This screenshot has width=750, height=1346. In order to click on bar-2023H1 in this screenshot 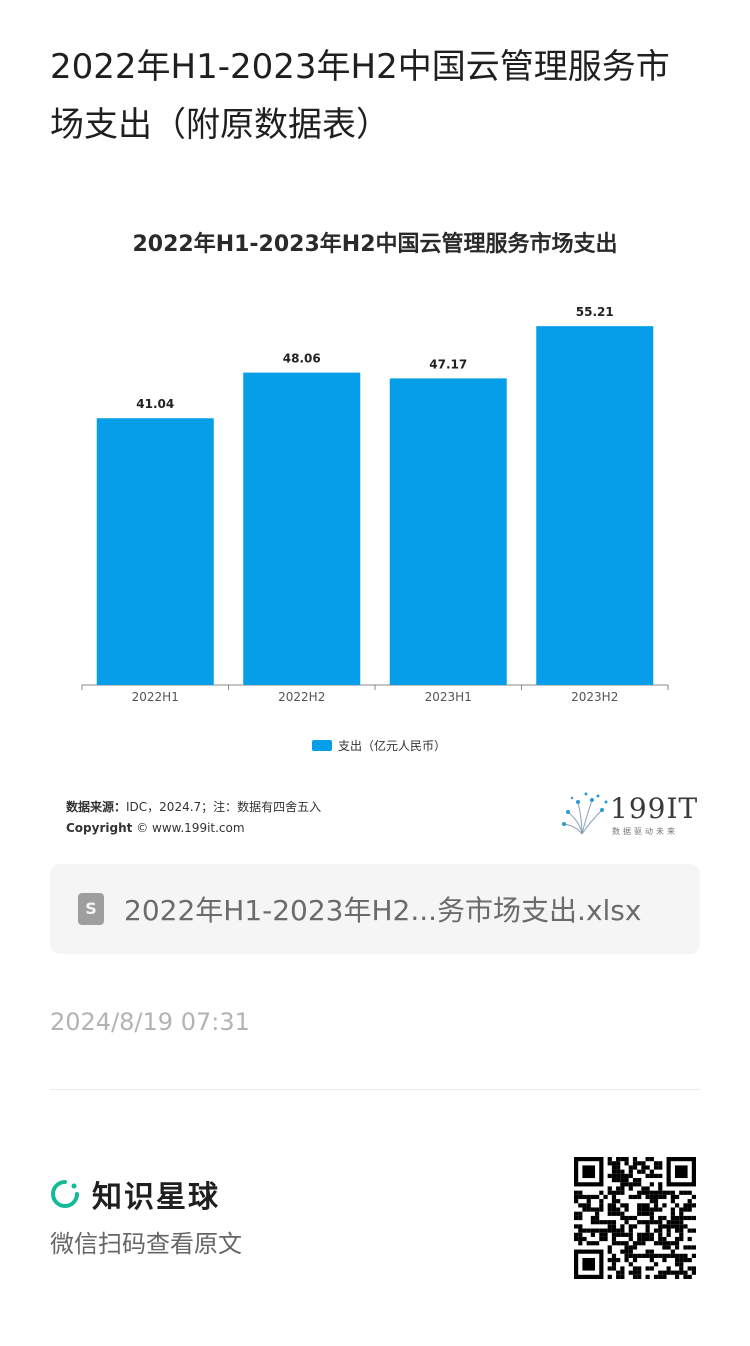, I will do `click(448, 531)`.